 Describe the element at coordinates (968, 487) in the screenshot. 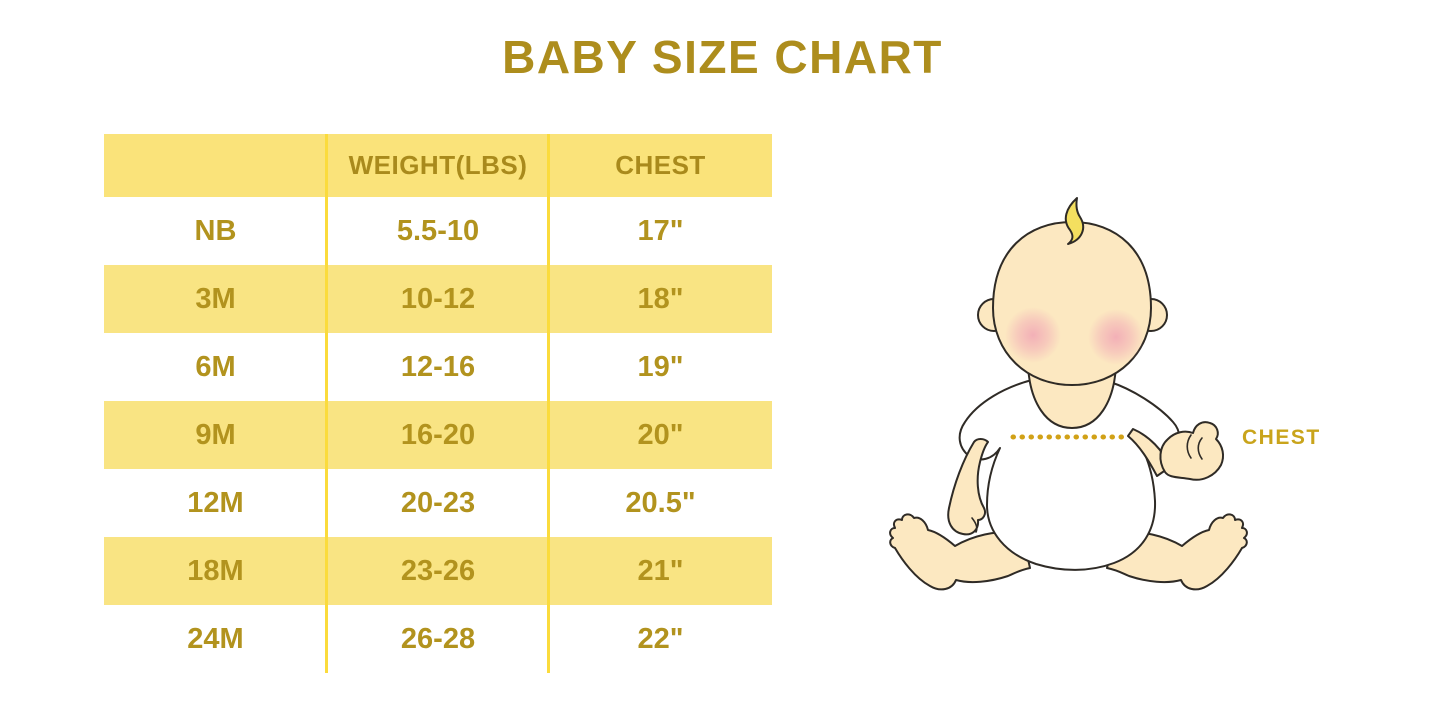

I see `baby-left-arm` at that location.